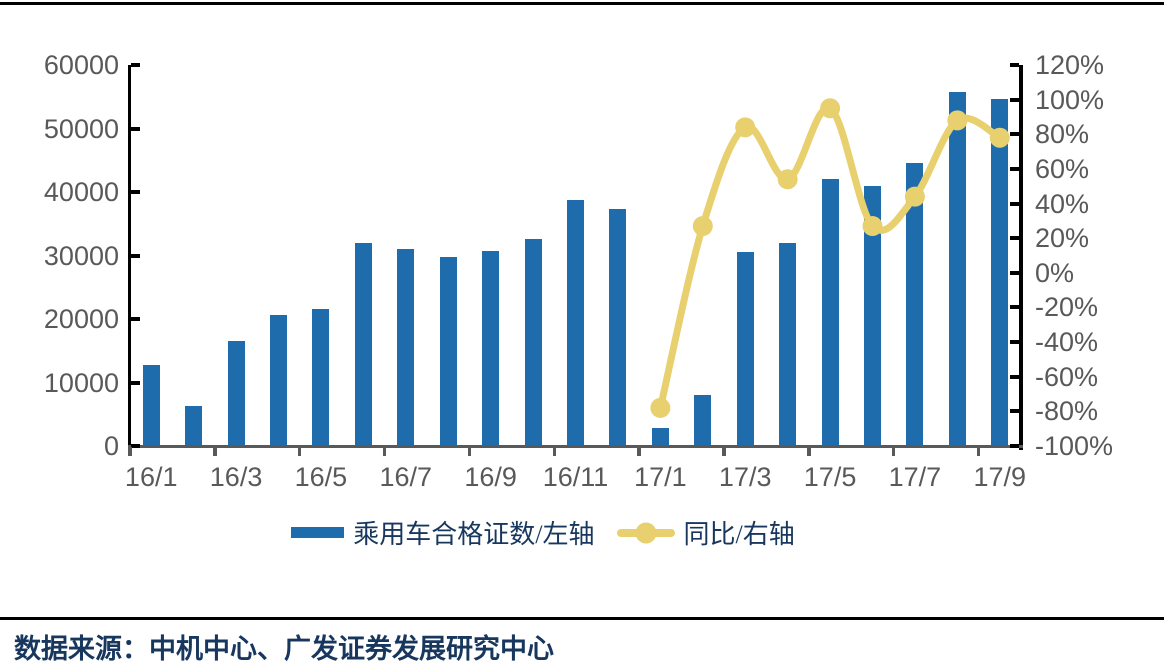 The image size is (1164, 666). Describe the element at coordinates (745, 349) in the screenshot. I see `bar-17/3` at that location.